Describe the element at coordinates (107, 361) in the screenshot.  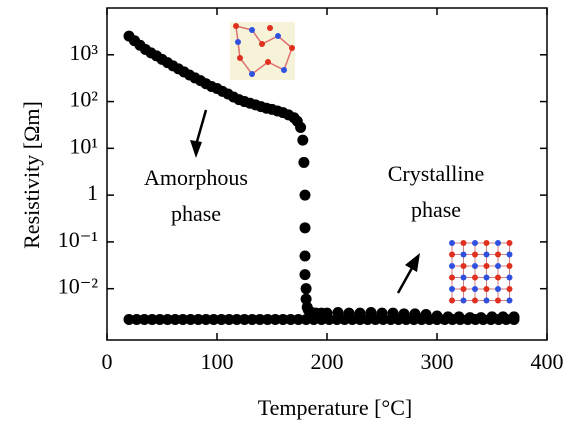
I see `x-tick-label: 0` at that location.